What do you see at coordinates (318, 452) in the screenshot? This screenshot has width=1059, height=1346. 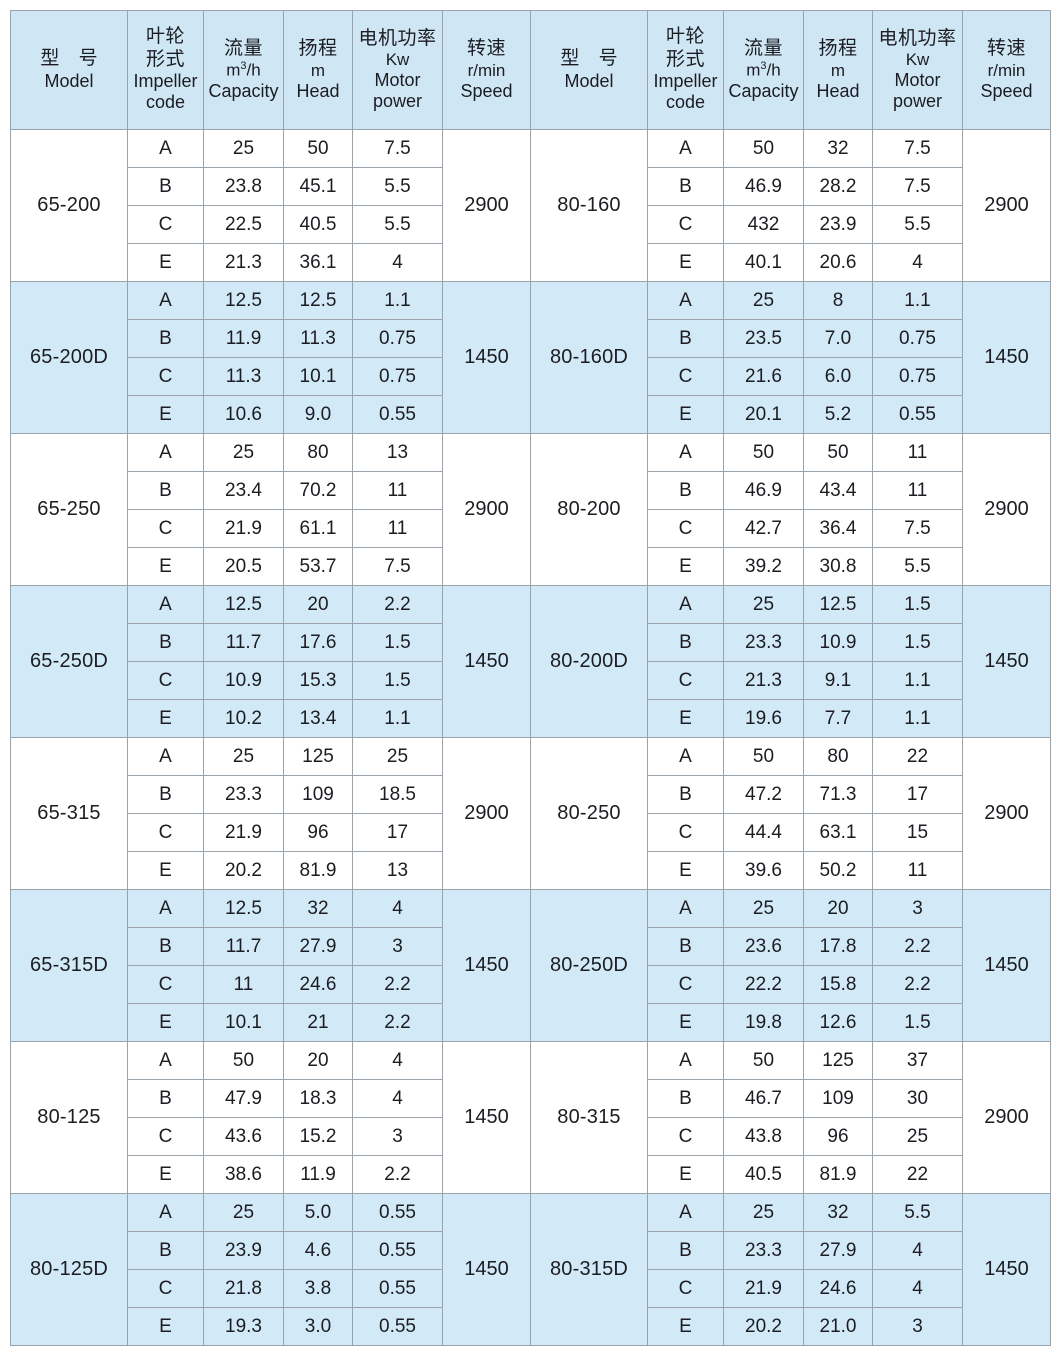 I see `head-cell: 80` at bounding box center [318, 452].